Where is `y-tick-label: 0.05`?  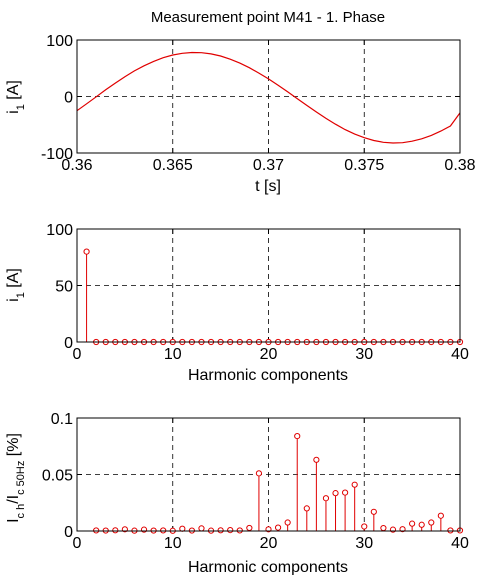
y-tick-label: 0.05 is located at coordinates (57, 476).